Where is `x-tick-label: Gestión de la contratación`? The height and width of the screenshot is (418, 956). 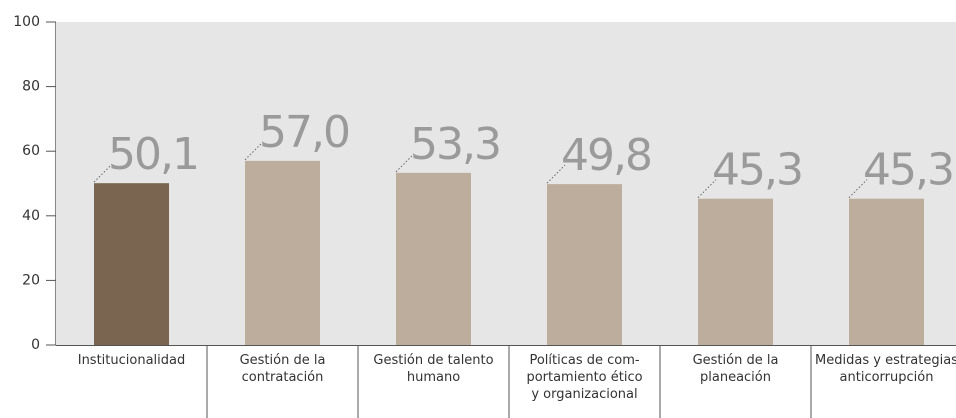 x-tick-label: Gestión de la contratación is located at coordinates (282, 369).